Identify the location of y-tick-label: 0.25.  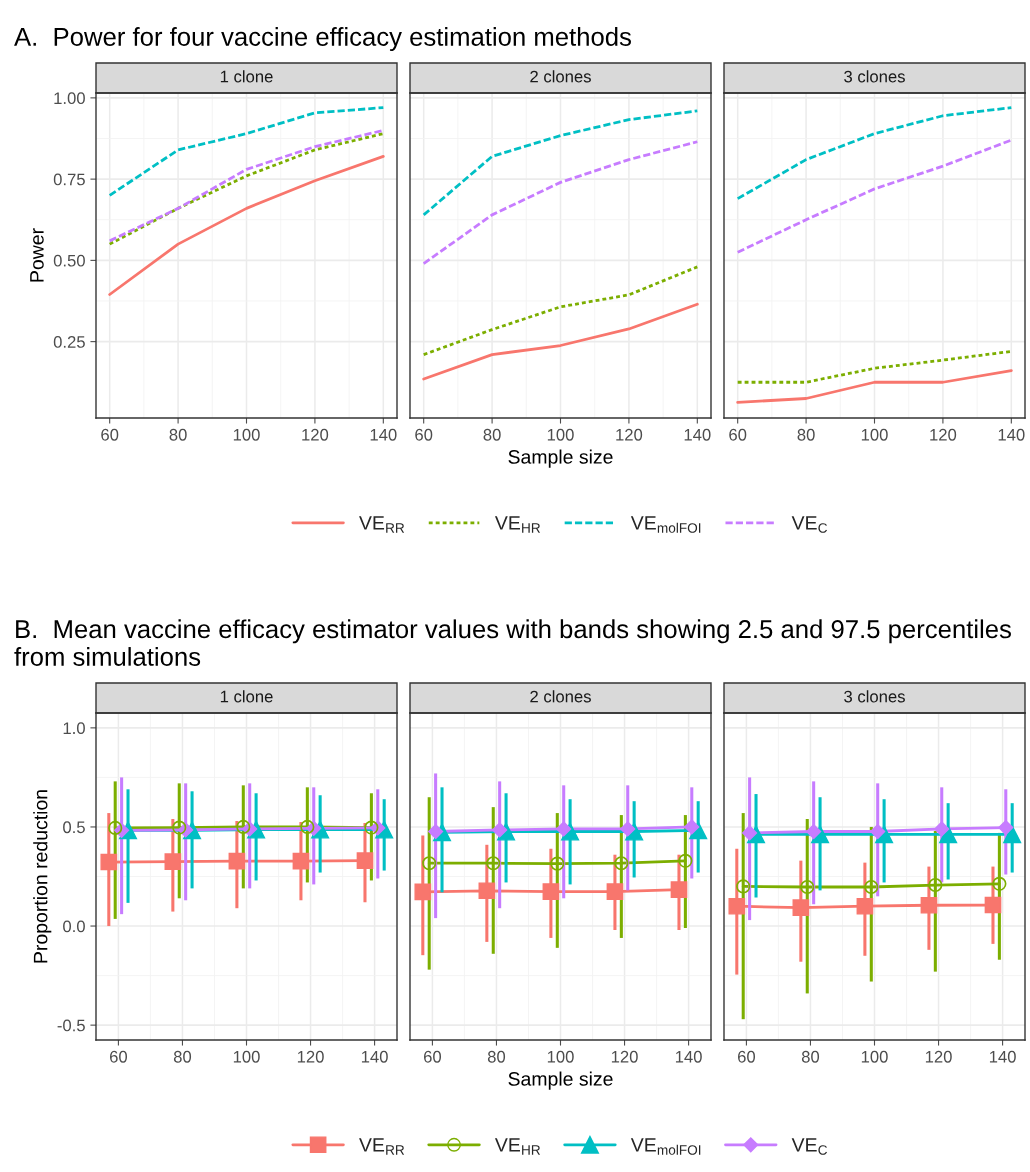
(69, 342).